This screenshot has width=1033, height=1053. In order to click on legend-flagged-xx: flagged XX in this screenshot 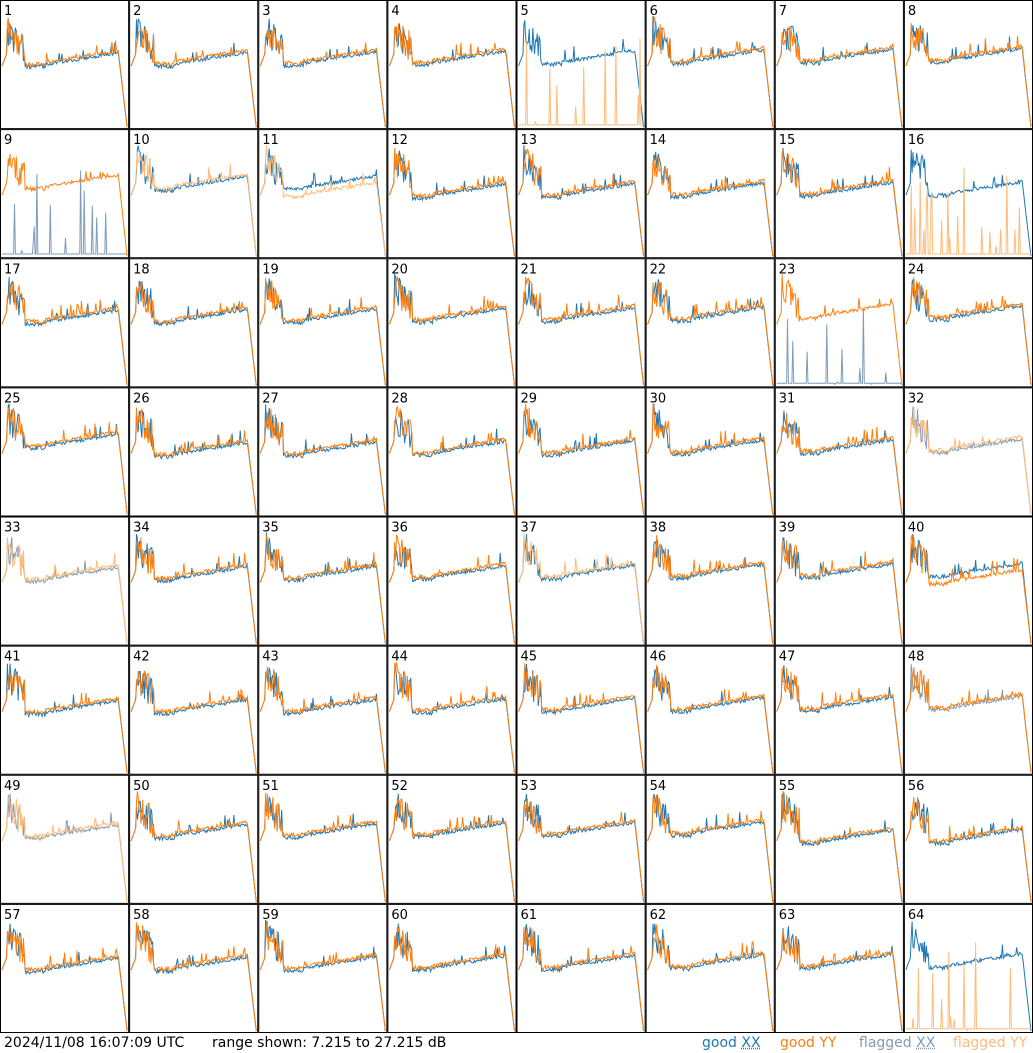, I will do `click(897, 1043)`.